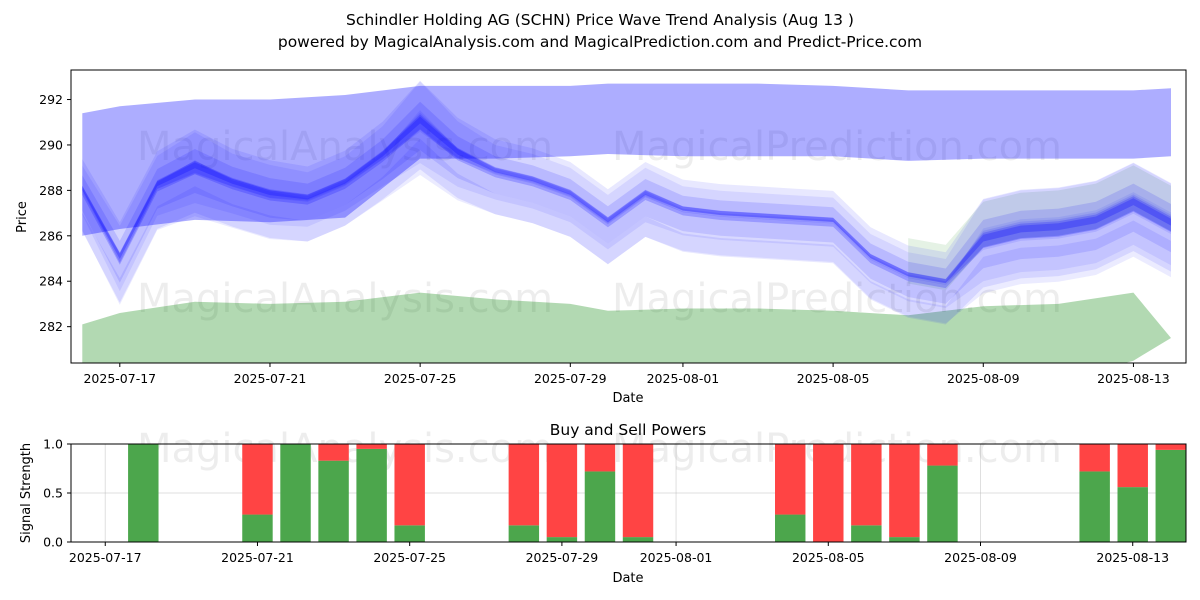  What do you see at coordinates (1132, 557) in the screenshot?
I see `signal-x-tick-label: 2025-08-13` at bounding box center [1132, 557].